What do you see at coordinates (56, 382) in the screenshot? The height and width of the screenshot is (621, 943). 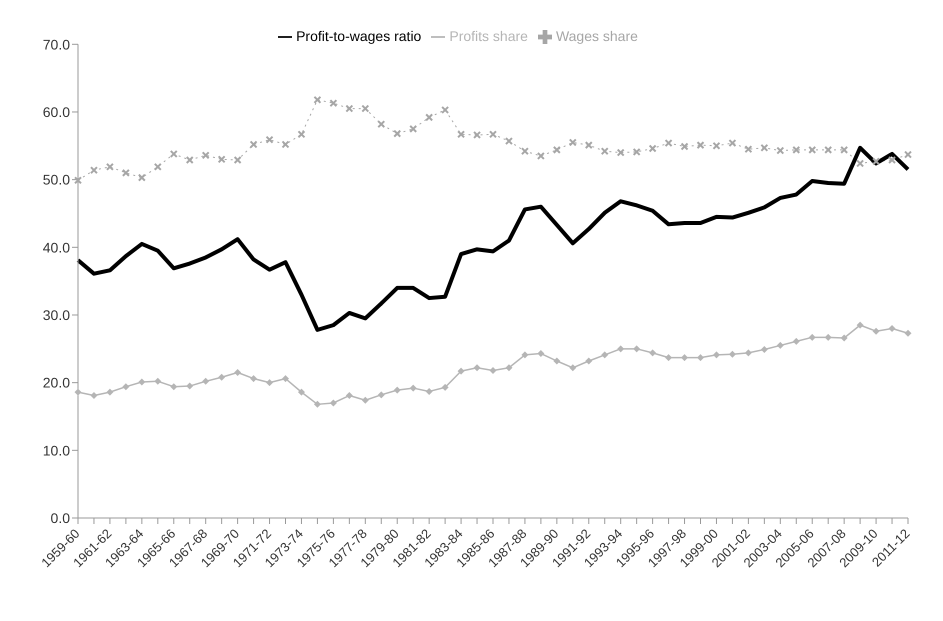 I see `y-tick-label: 20.0` at bounding box center [56, 382].